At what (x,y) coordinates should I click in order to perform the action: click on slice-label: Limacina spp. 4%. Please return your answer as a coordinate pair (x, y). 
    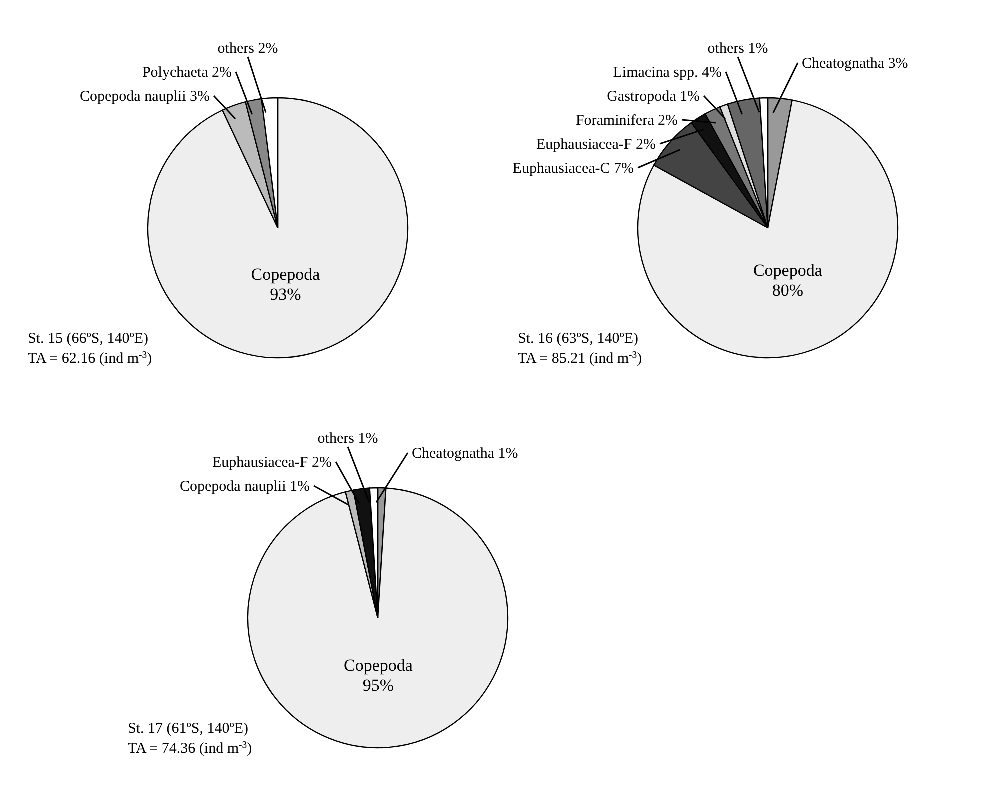
    Looking at the image, I should click on (667, 73).